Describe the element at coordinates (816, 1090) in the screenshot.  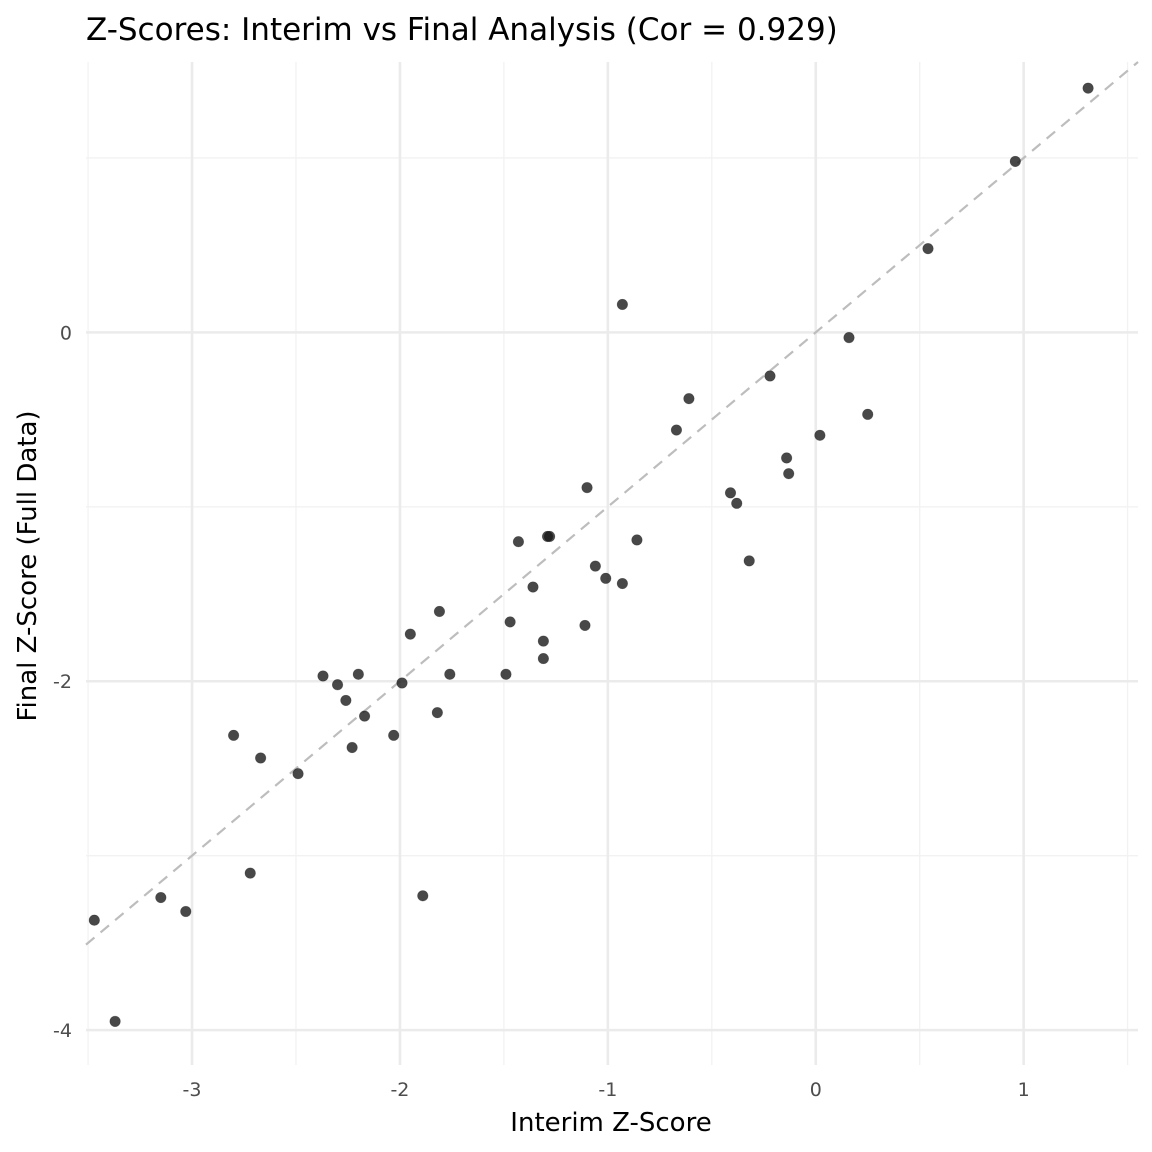
I see `x-tick-label: 0` at that location.